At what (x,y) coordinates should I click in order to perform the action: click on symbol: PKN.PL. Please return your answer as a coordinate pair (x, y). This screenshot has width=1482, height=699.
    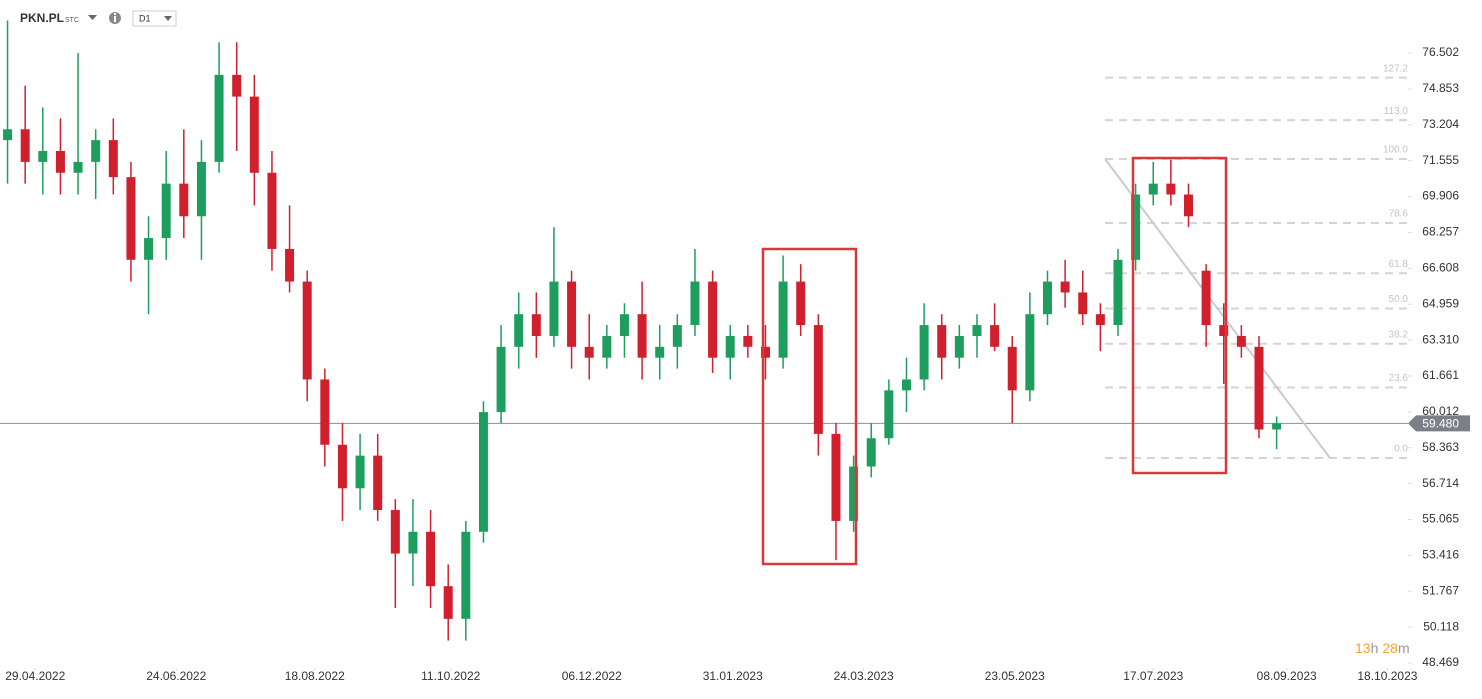
    Looking at the image, I should click on (42, 18).